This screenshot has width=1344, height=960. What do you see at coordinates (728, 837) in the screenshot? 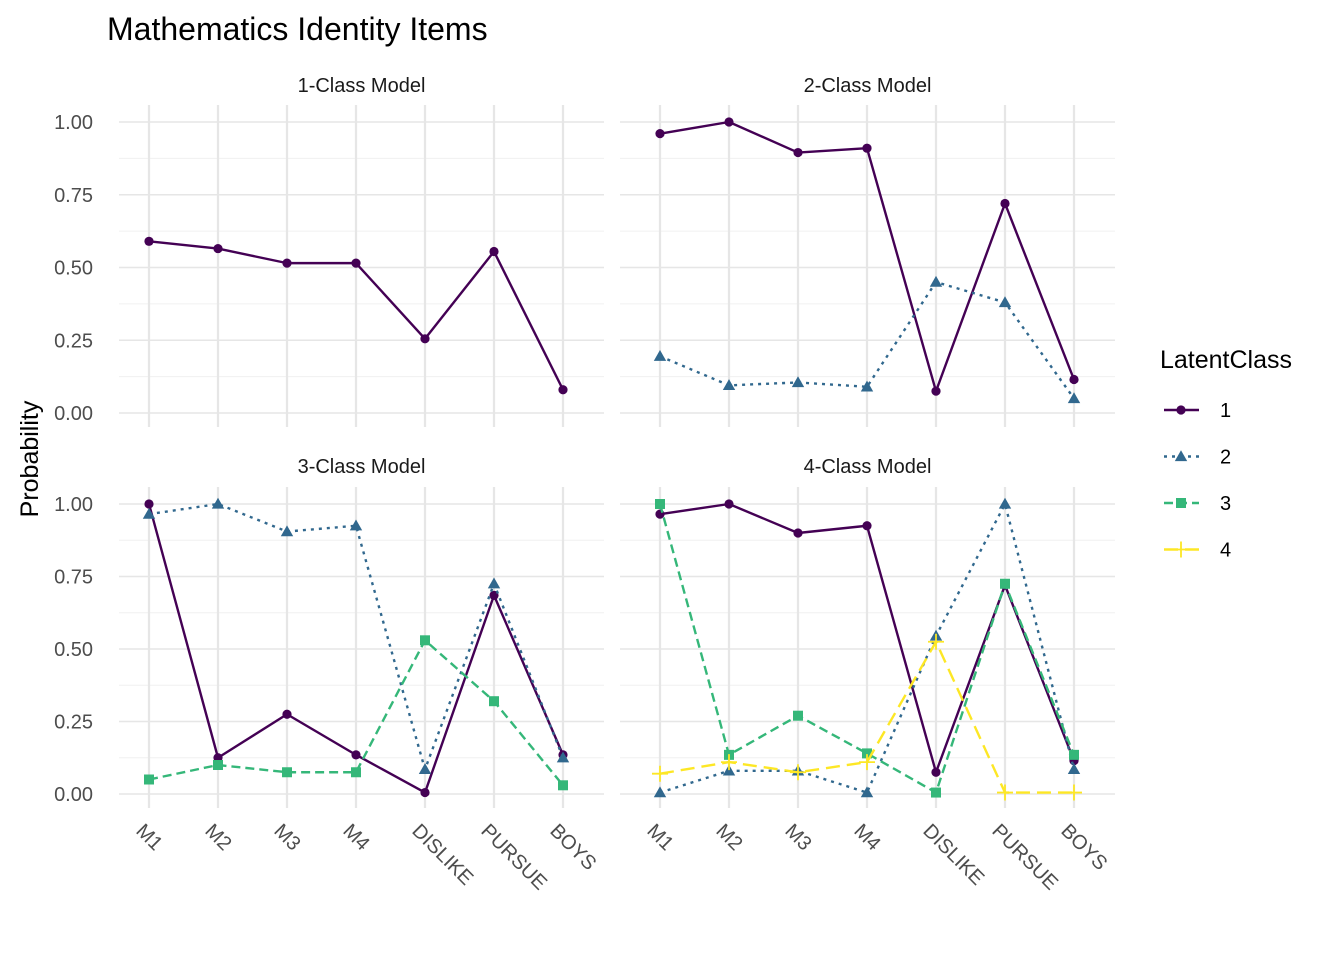
I see `x-tick-label: M2` at bounding box center [728, 837].